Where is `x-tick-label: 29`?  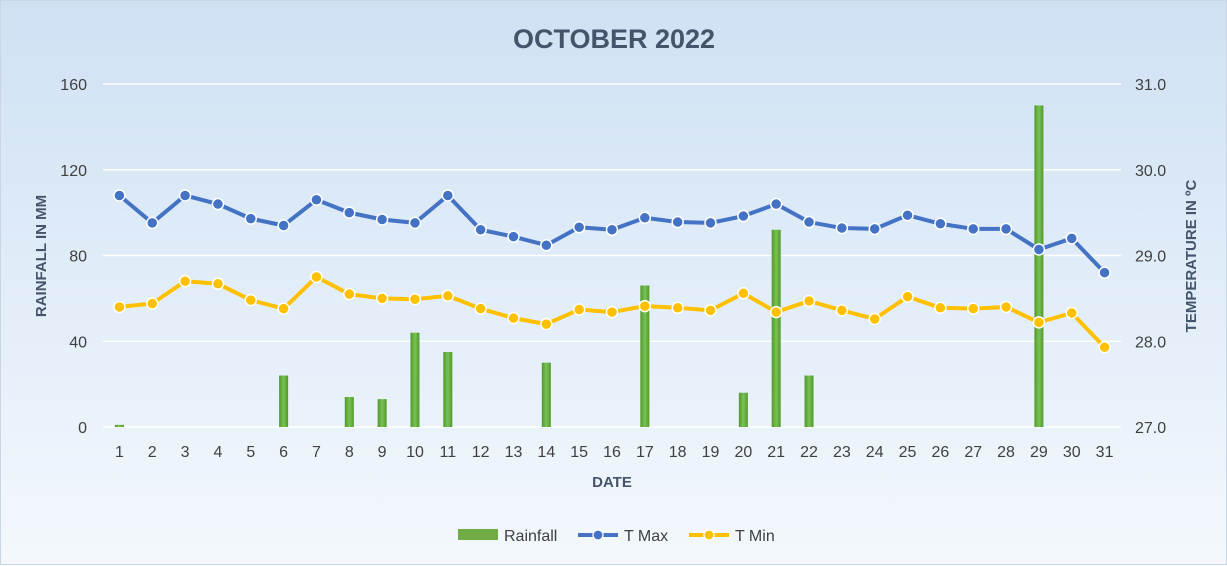 x-tick-label: 29 is located at coordinates (1039, 452).